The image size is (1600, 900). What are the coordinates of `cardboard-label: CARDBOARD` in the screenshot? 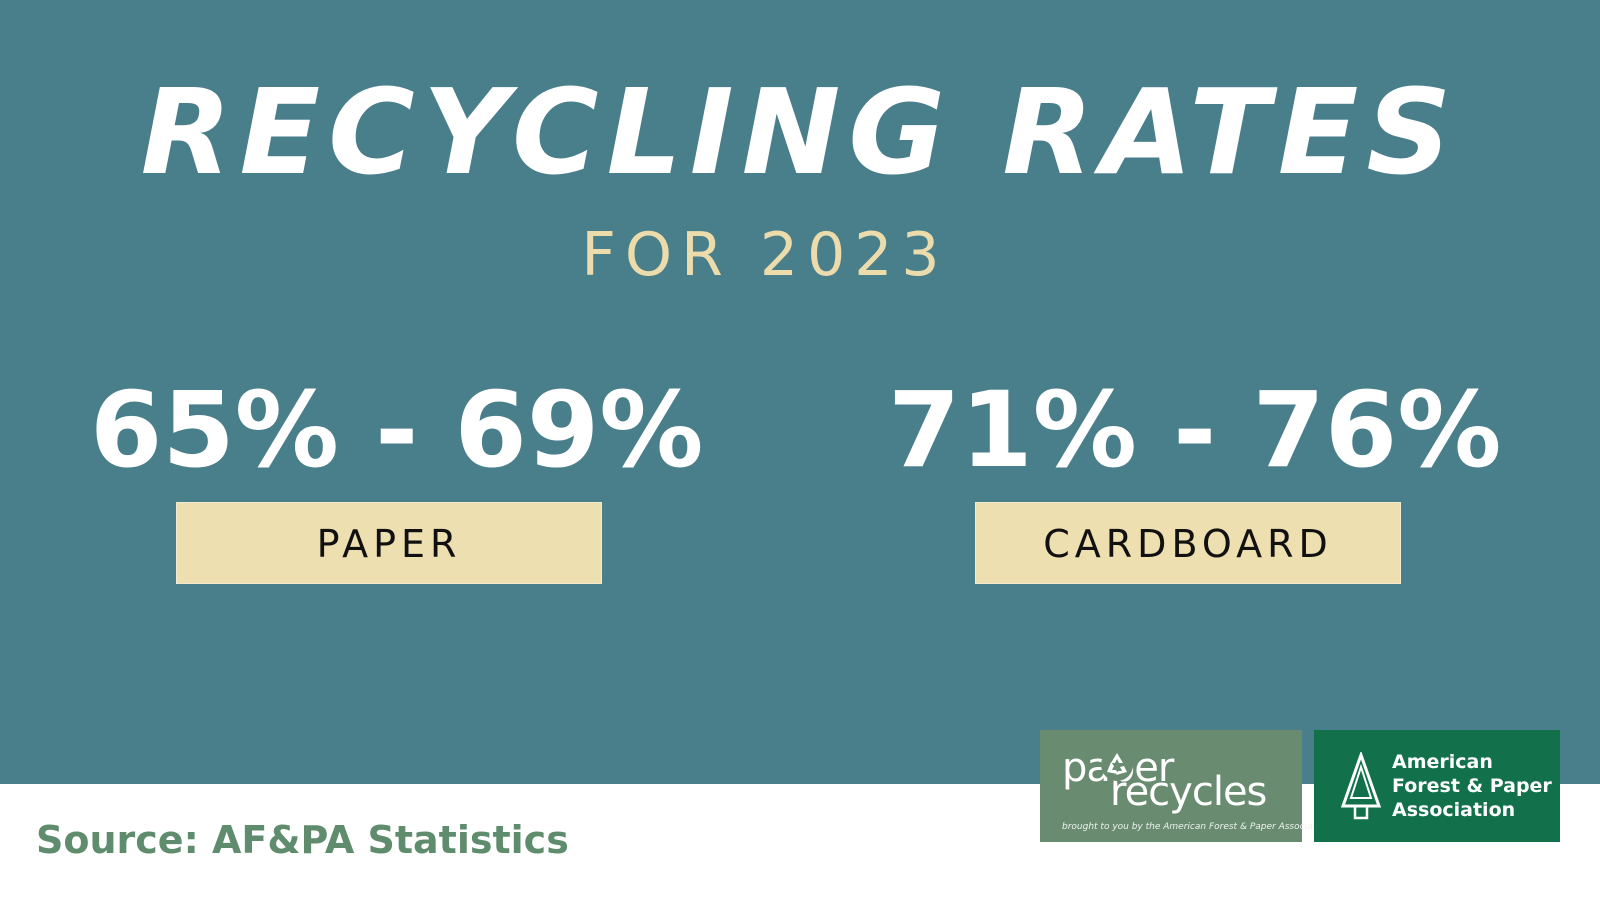 It's located at (1188, 543).